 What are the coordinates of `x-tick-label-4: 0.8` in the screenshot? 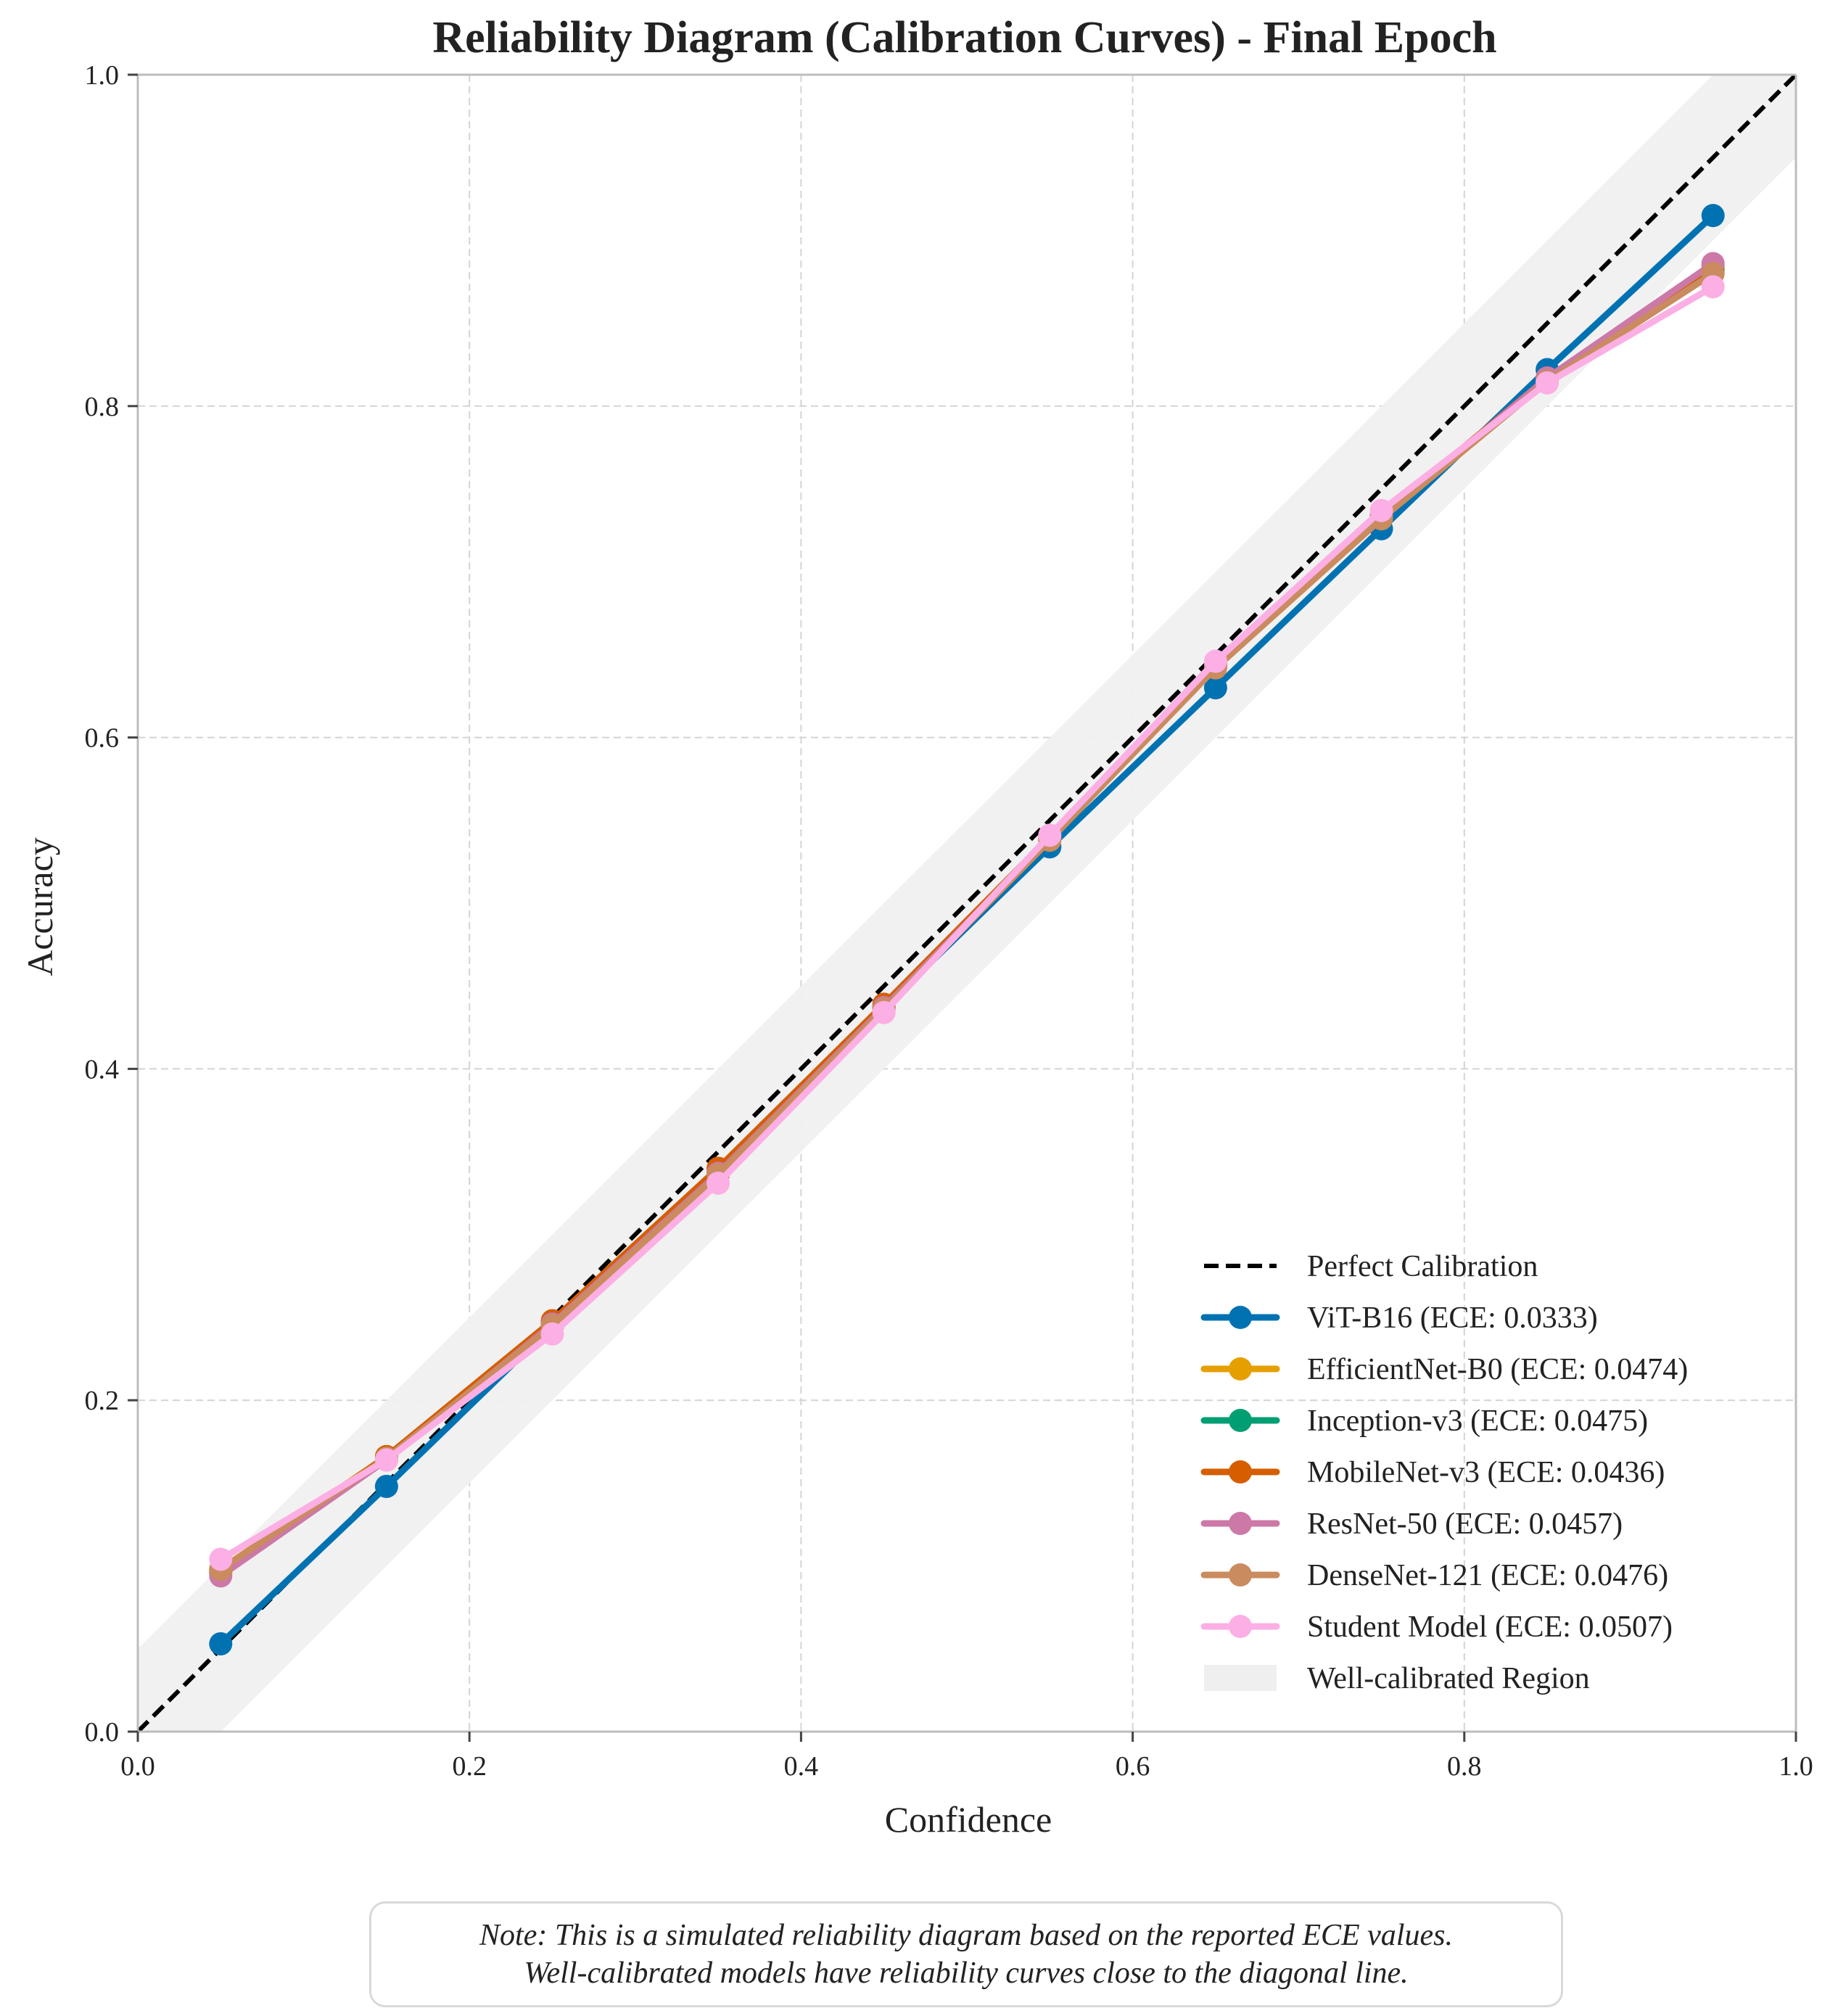 It's located at (1464, 1766).